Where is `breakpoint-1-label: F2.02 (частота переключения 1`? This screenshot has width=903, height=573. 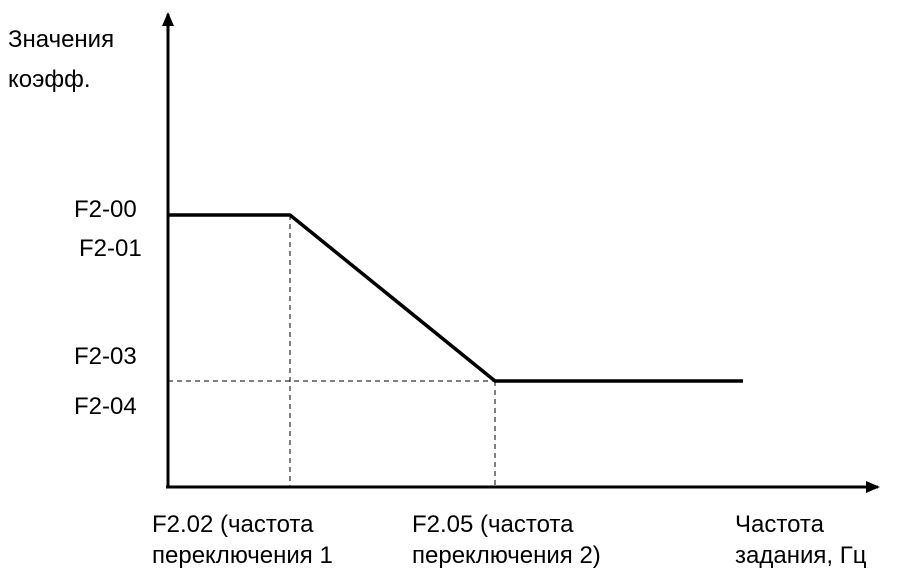
breakpoint-1-label: F2.02 (частота переключения 1 is located at coordinates (242, 540).